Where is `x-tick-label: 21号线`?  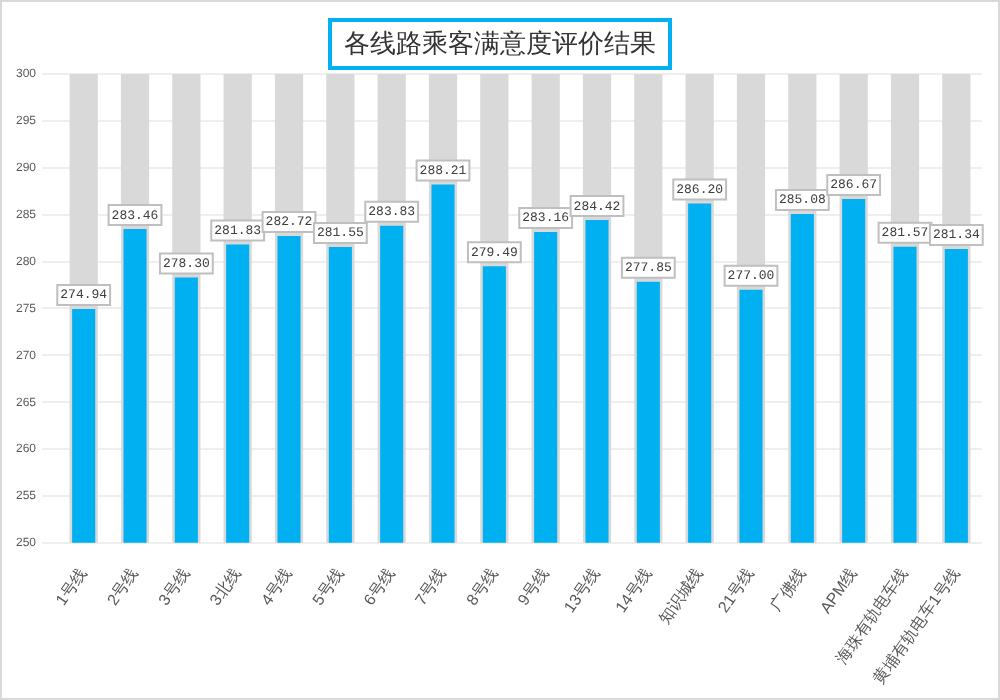 x-tick-label: 21号线 is located at coordinates (736, 590).